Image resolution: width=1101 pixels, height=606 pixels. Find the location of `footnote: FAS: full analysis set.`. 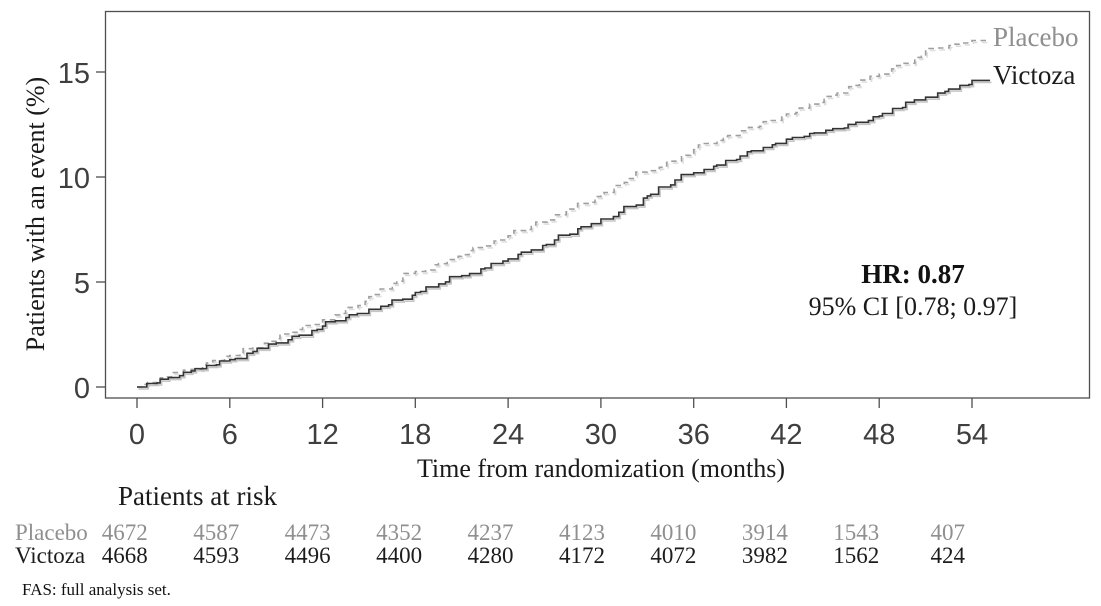

footnote: FAS: full analysis set. is located at coordinates (96, 589).